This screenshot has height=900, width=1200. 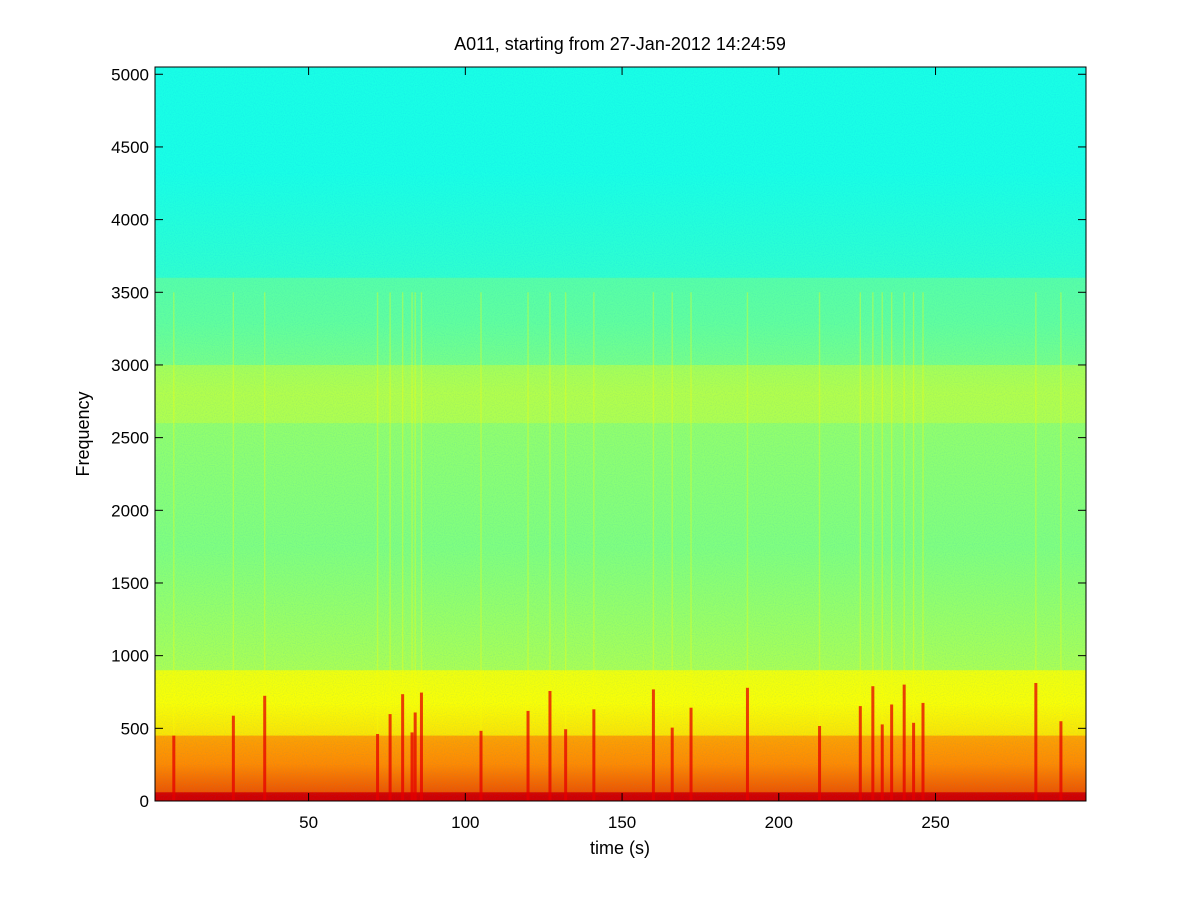 I want to click on y-tick-label: 1500, so click(x=130, y=583).